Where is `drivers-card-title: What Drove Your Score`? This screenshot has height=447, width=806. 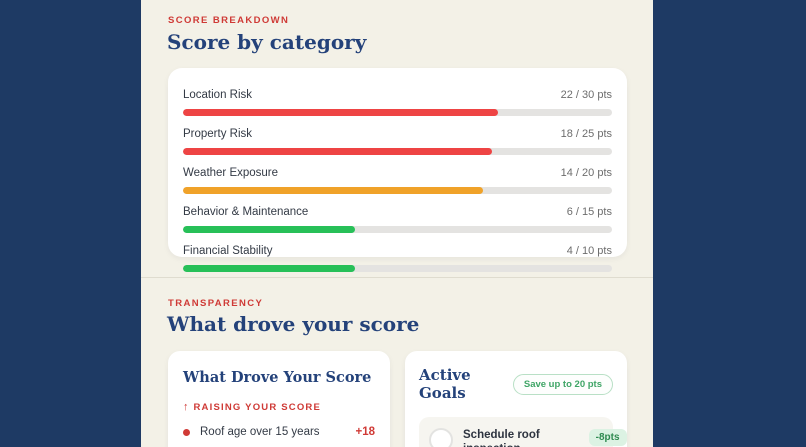
drivers-card-title: What Drove Your Score is located at coordinates (277, 377).